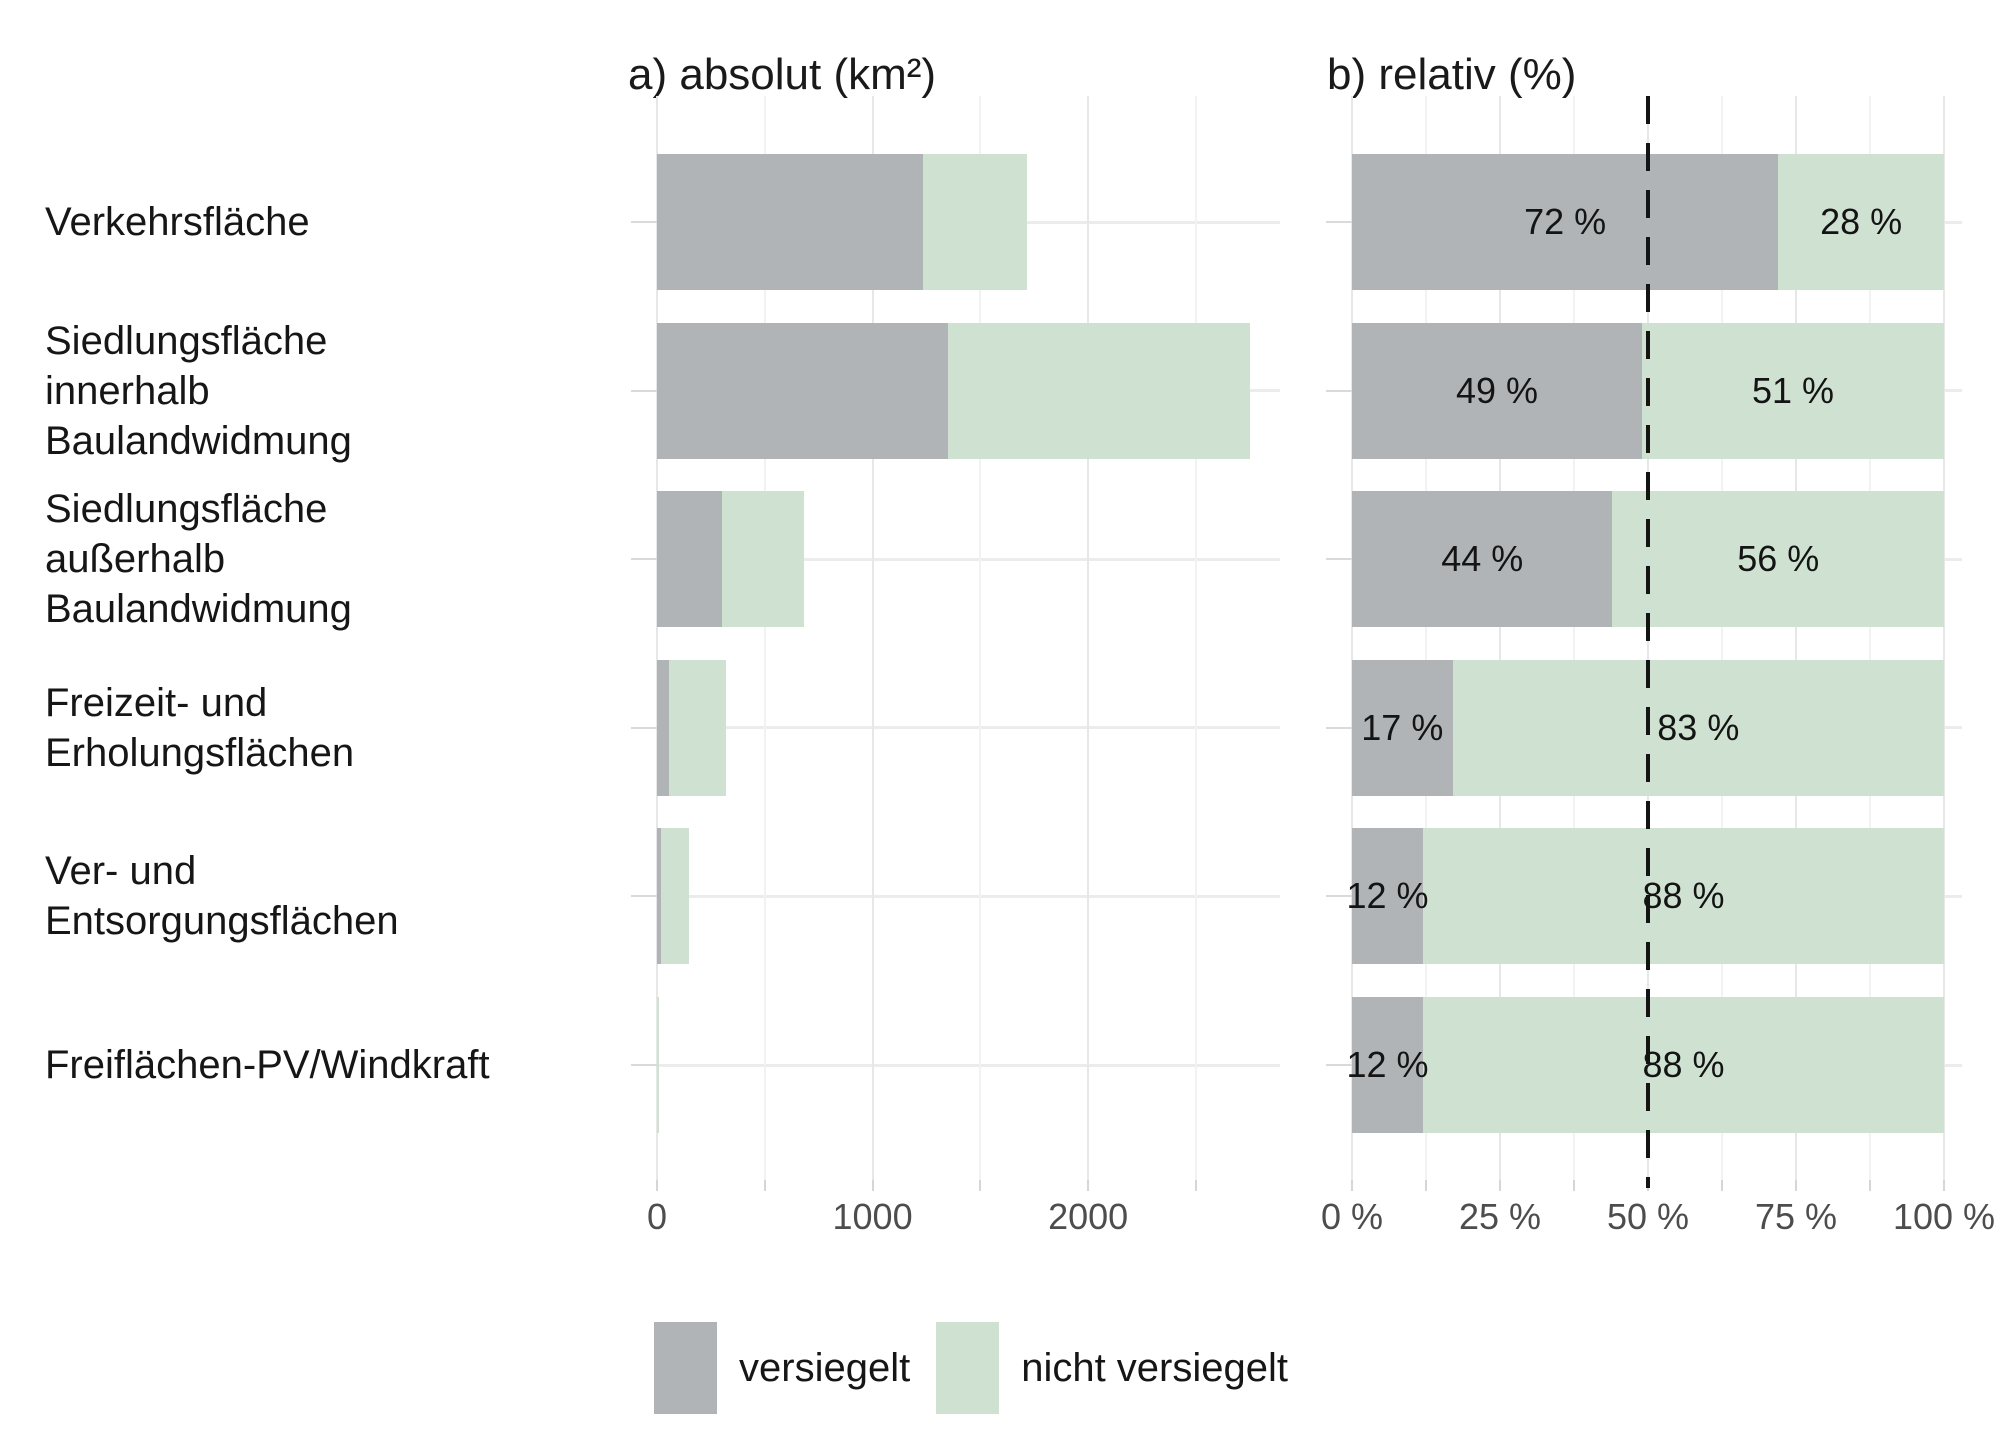 This screenshot has width=2016, height=1440. Describe the element at coordinates (1944, 1216) in the screenshot. I see `x-axis-tick-label: 100 %` at that location.